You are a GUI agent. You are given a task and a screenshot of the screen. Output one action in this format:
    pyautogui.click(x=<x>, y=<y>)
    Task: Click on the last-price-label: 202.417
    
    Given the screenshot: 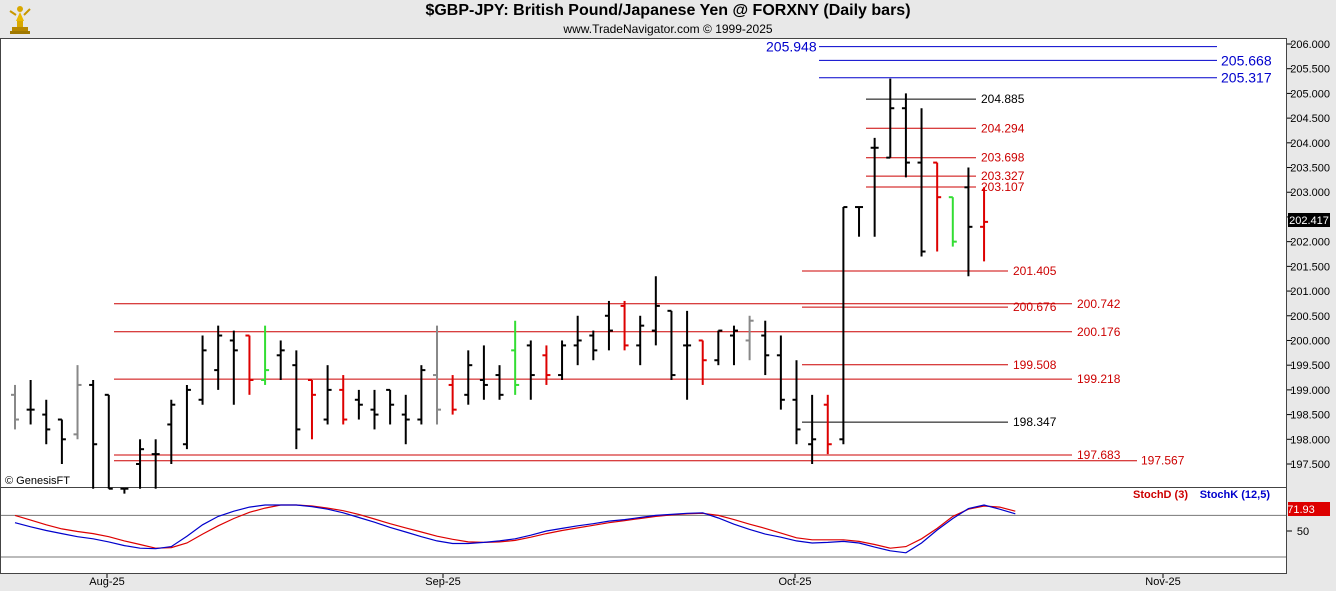 What is the action you would take?
    pyautogui.click(x=1309, y=221)
    